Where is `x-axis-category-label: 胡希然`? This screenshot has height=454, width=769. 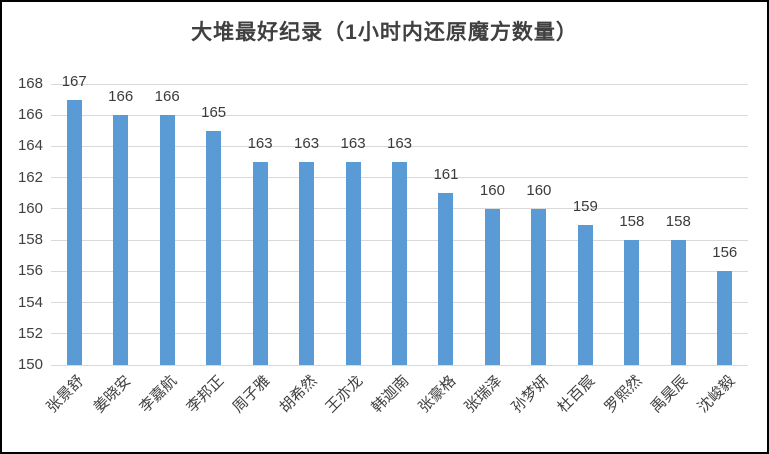
x-axis-category-label: 胡希然 is located at coordinates (298, 394).